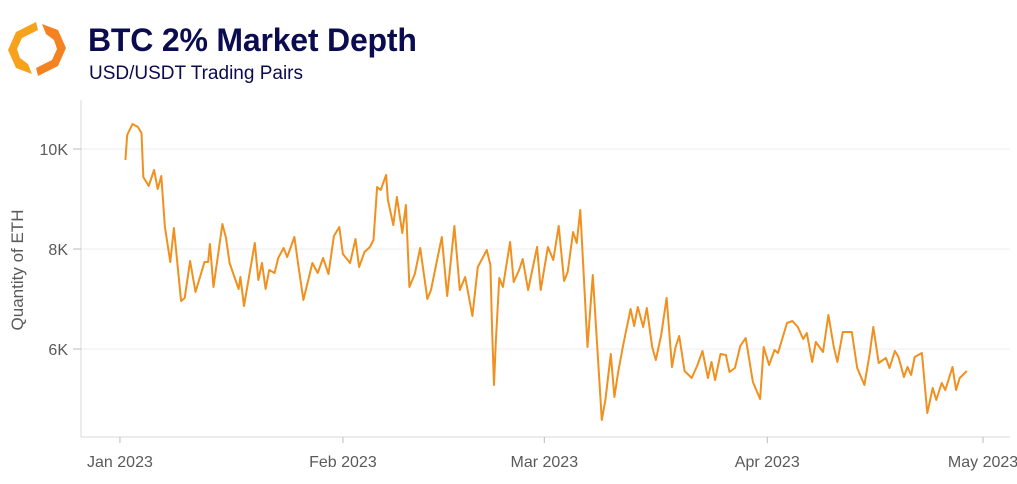 The width and height of the screenshot is (1017, 484). I want to click on logo-right-bracket, so click(51, 50).